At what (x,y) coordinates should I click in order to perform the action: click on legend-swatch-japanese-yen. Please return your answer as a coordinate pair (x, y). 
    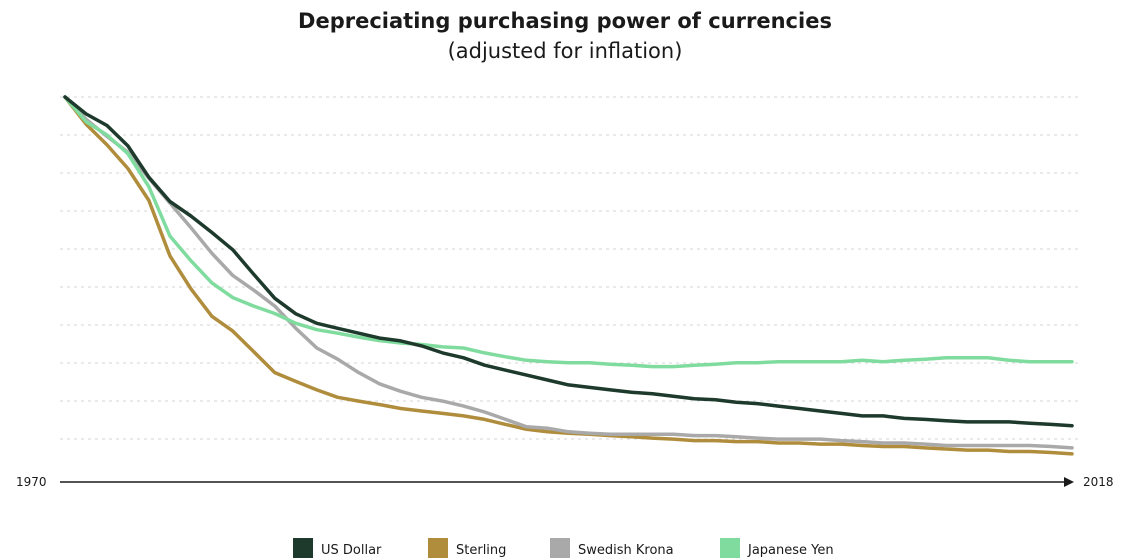
    Looking at the image, I should click on (730, 548).